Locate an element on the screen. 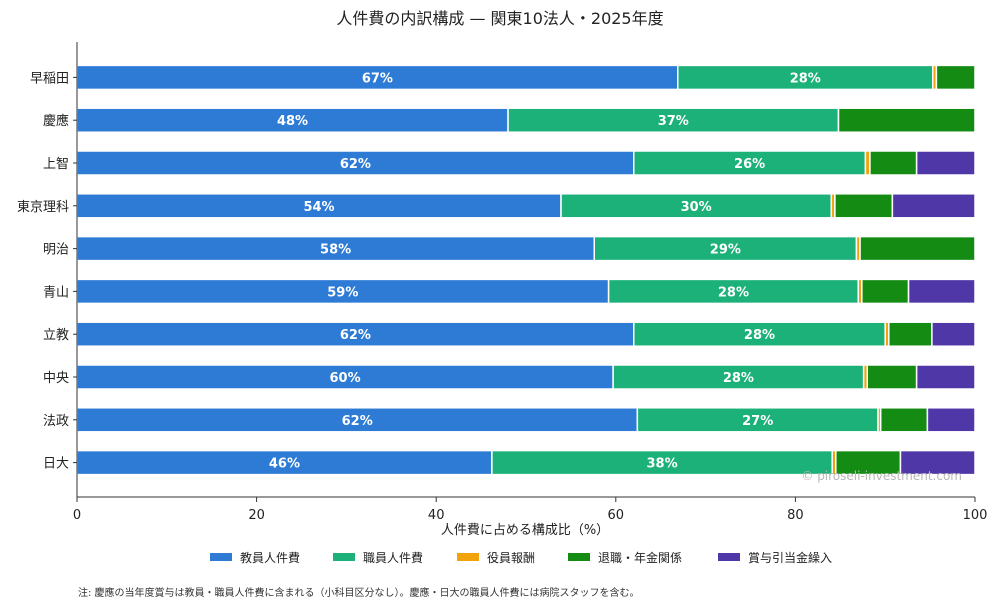 This screenshot has height=609, width=1000. category-label: 青山 is located at coordinates (56, 292).